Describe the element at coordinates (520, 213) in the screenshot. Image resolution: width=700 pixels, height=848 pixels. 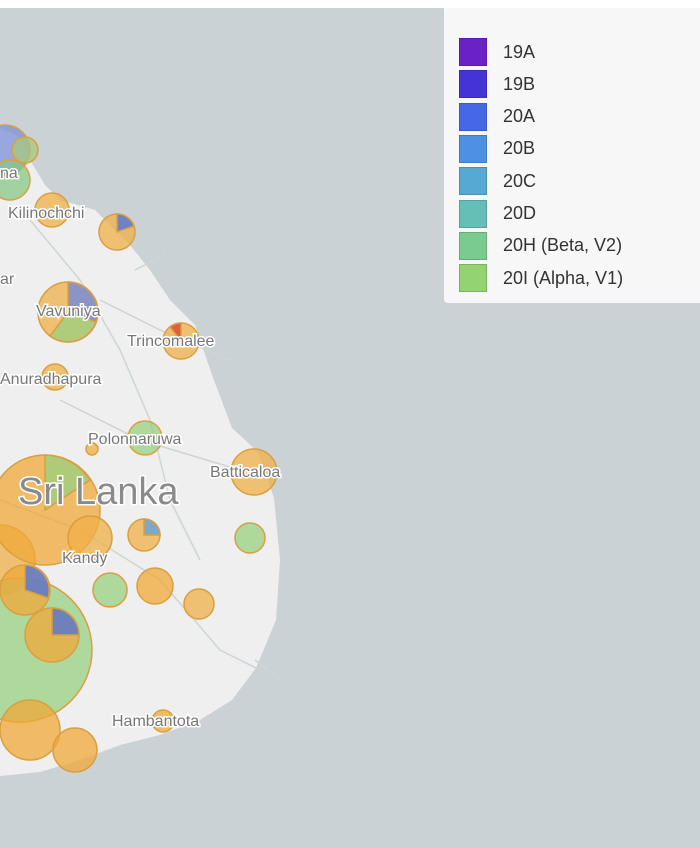
I see `legend-label: 20D` at that location.